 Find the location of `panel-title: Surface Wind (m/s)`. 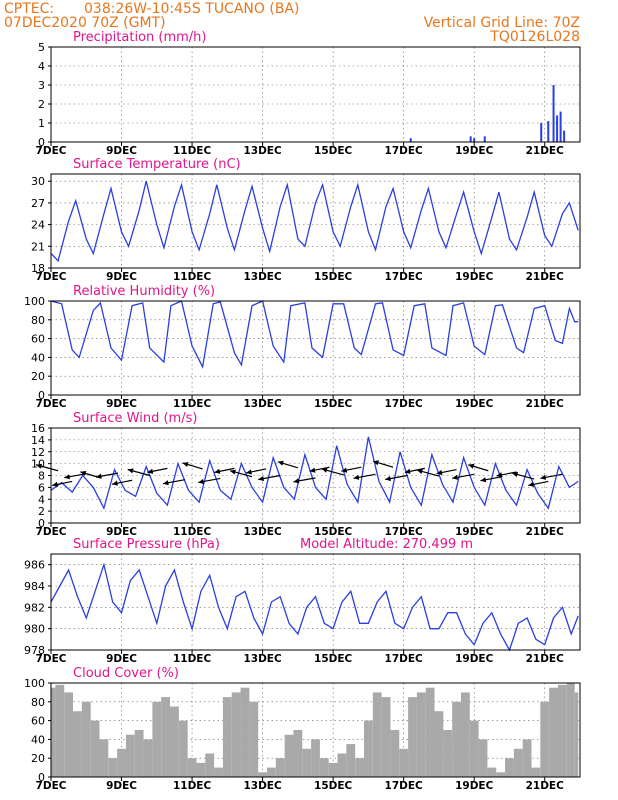

panel-title: Surface Wind (m/s) is located at coordinates (135, 418).